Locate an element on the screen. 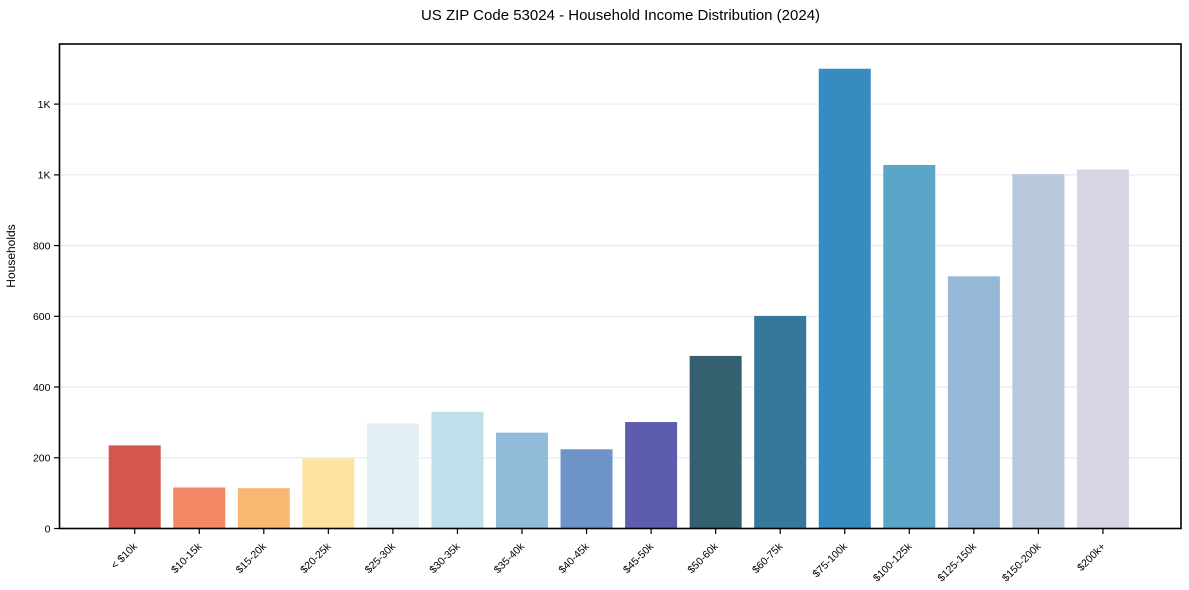  y-tick-label: 400 is located at coordinates (42, 388).